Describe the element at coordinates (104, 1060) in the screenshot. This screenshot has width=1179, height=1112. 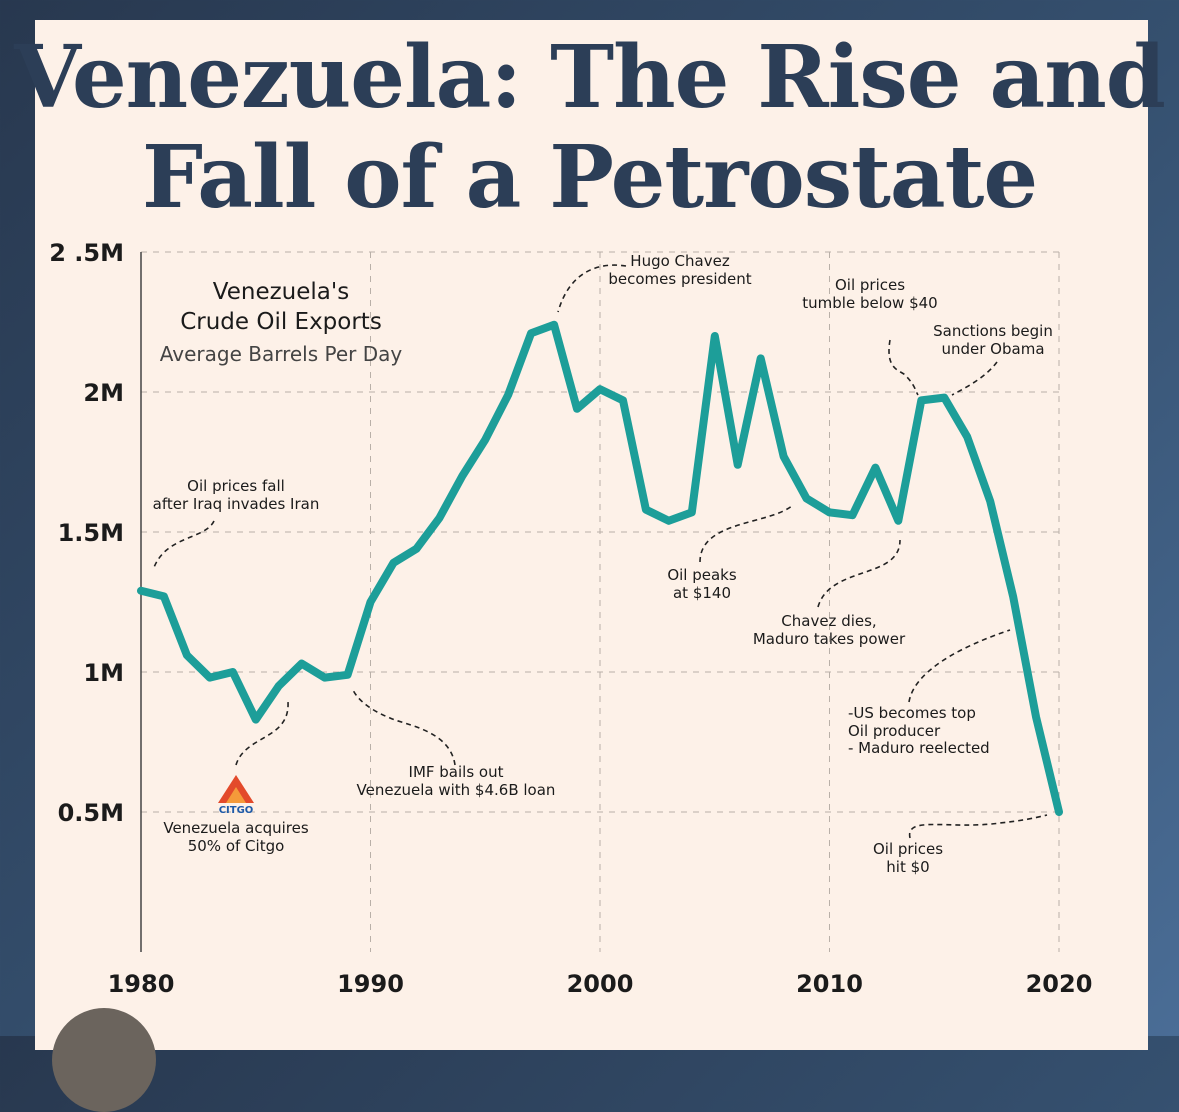
I see `avatar` at that location.